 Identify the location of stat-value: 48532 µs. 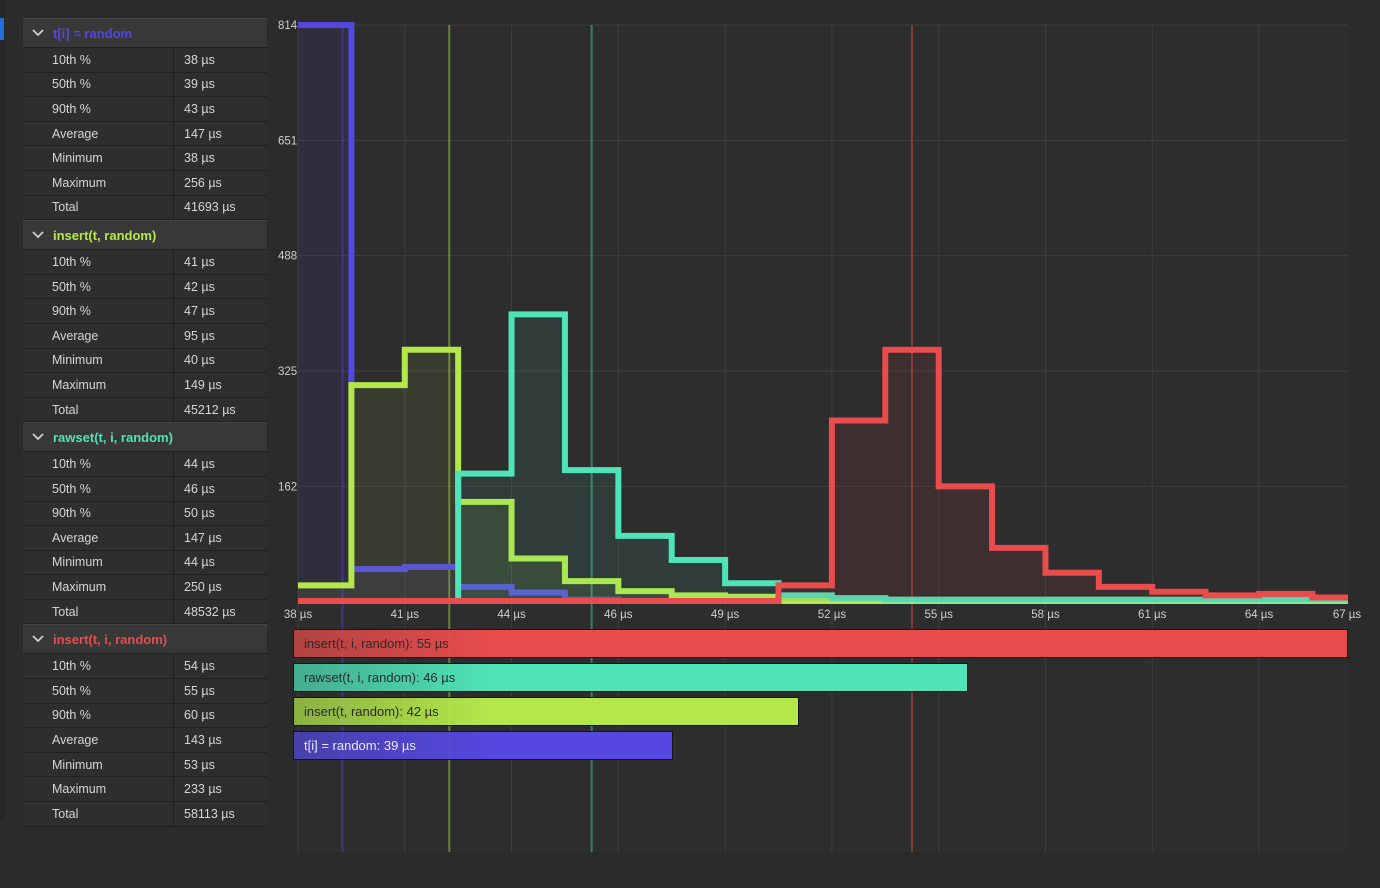
(210, 611).